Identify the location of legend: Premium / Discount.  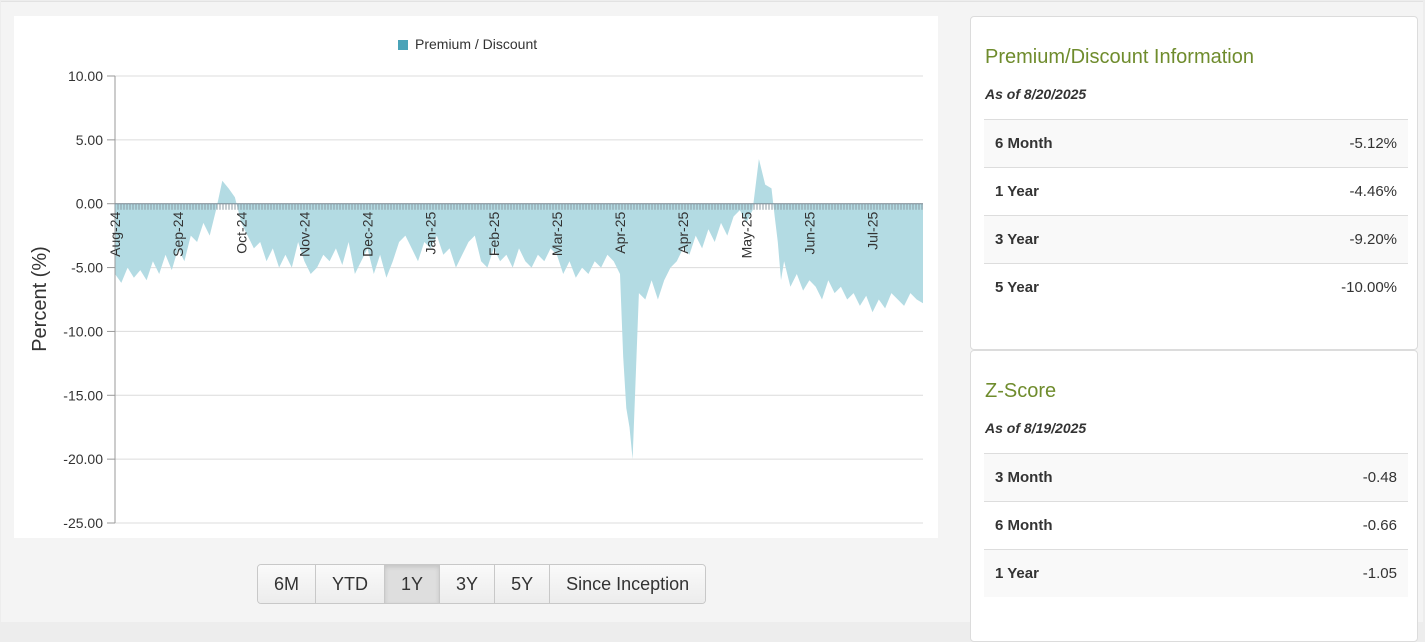
(467, 44).